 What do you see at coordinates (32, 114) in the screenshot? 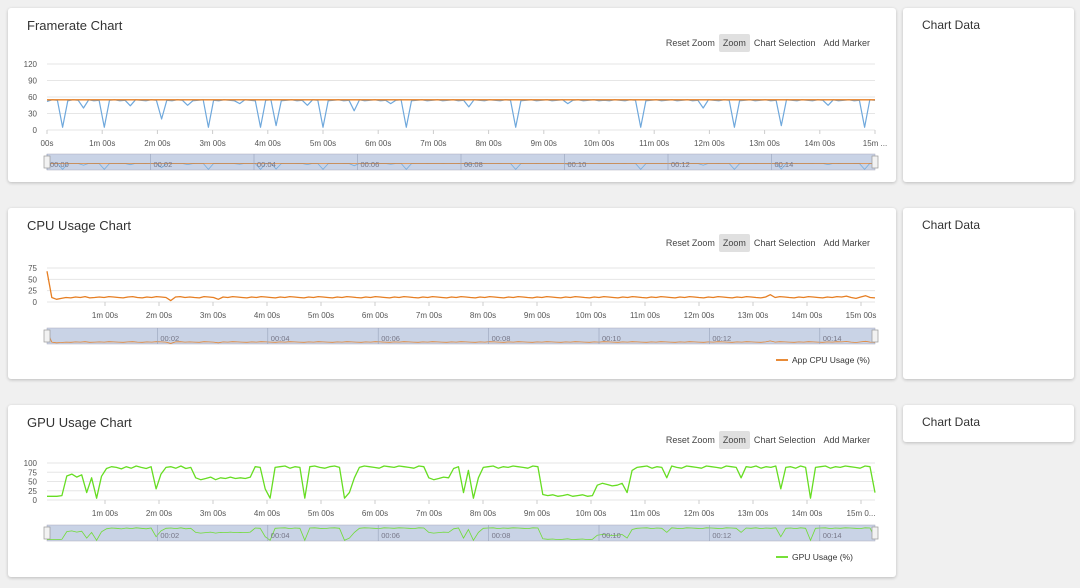
I see `y-tick-label: 30` at bounding box center [32, 114].